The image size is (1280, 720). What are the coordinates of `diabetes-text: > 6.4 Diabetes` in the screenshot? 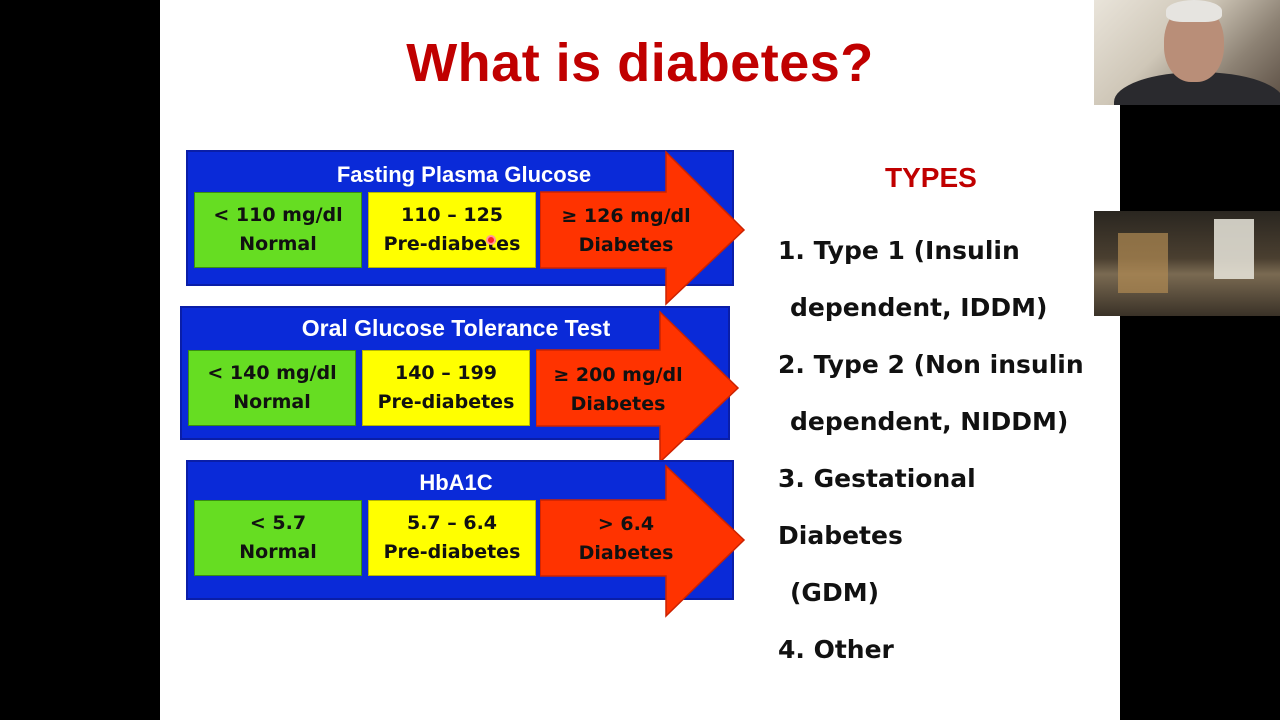 It's located at (626, 539).